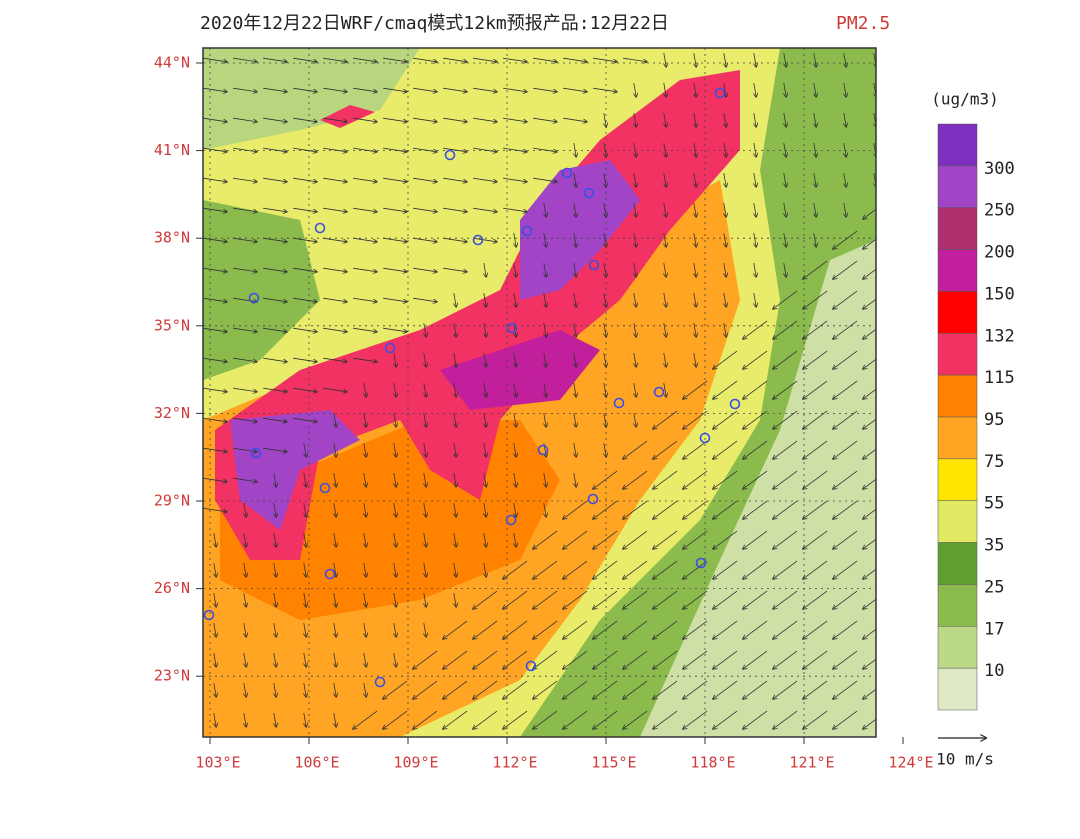  I want to click on lon-label: 118°E, so click(712, 763).